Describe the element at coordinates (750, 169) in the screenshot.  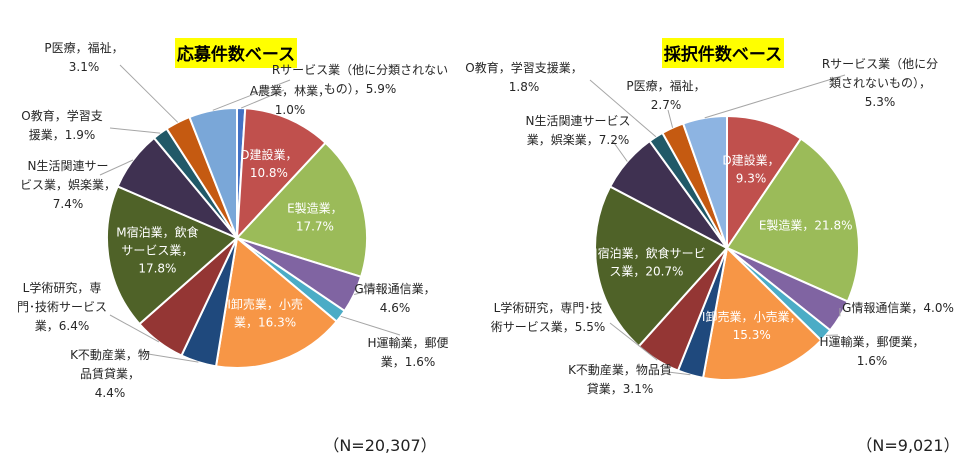
I see `slice-data-label: D建設業， 9.3%` at that location.